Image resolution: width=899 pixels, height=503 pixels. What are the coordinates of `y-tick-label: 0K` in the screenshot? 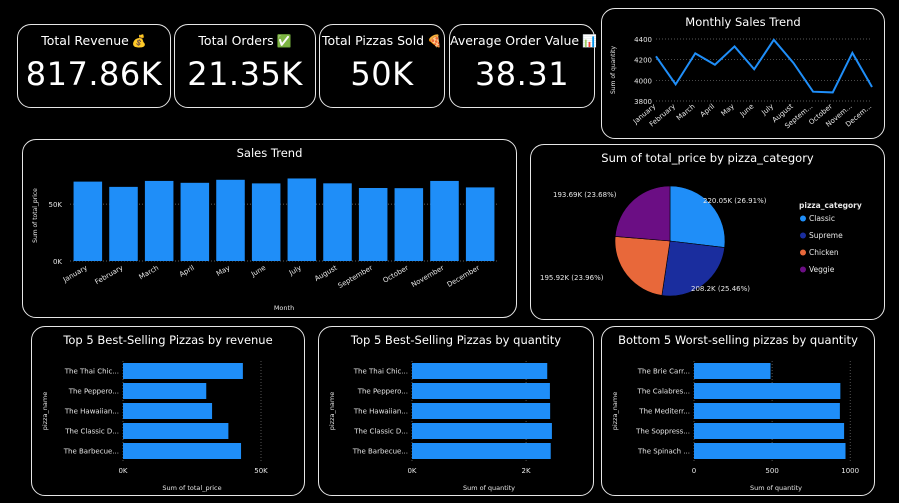 It's located at (57, 262).